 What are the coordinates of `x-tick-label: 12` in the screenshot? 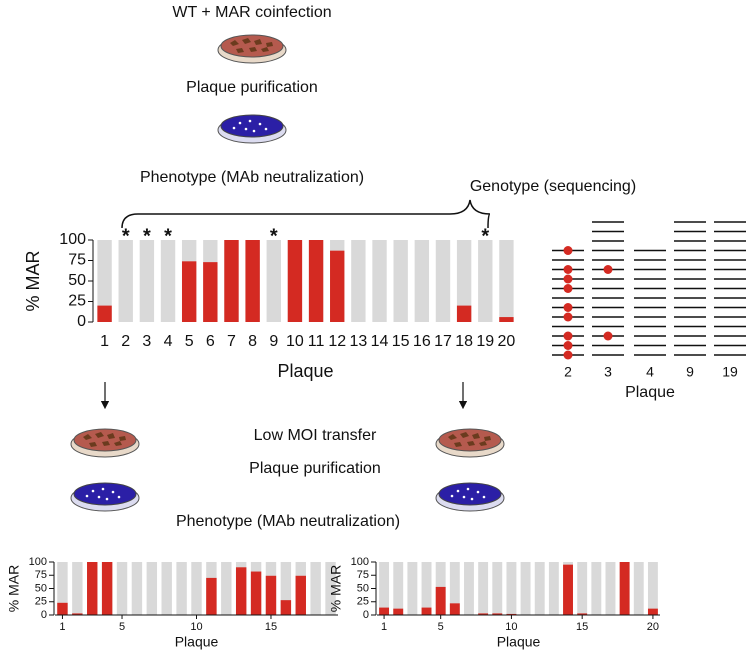 It's located at (337, 341).